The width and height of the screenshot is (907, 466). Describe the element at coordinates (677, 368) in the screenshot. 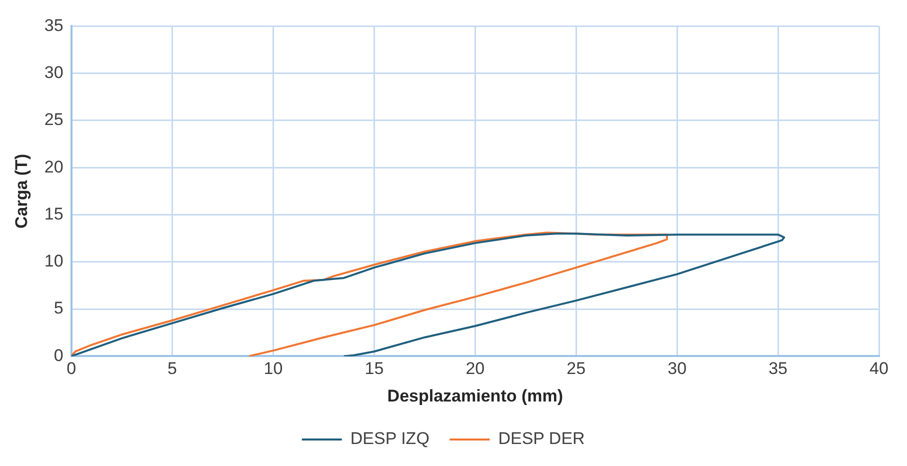

I see `x-tick-label: 30` at that location.